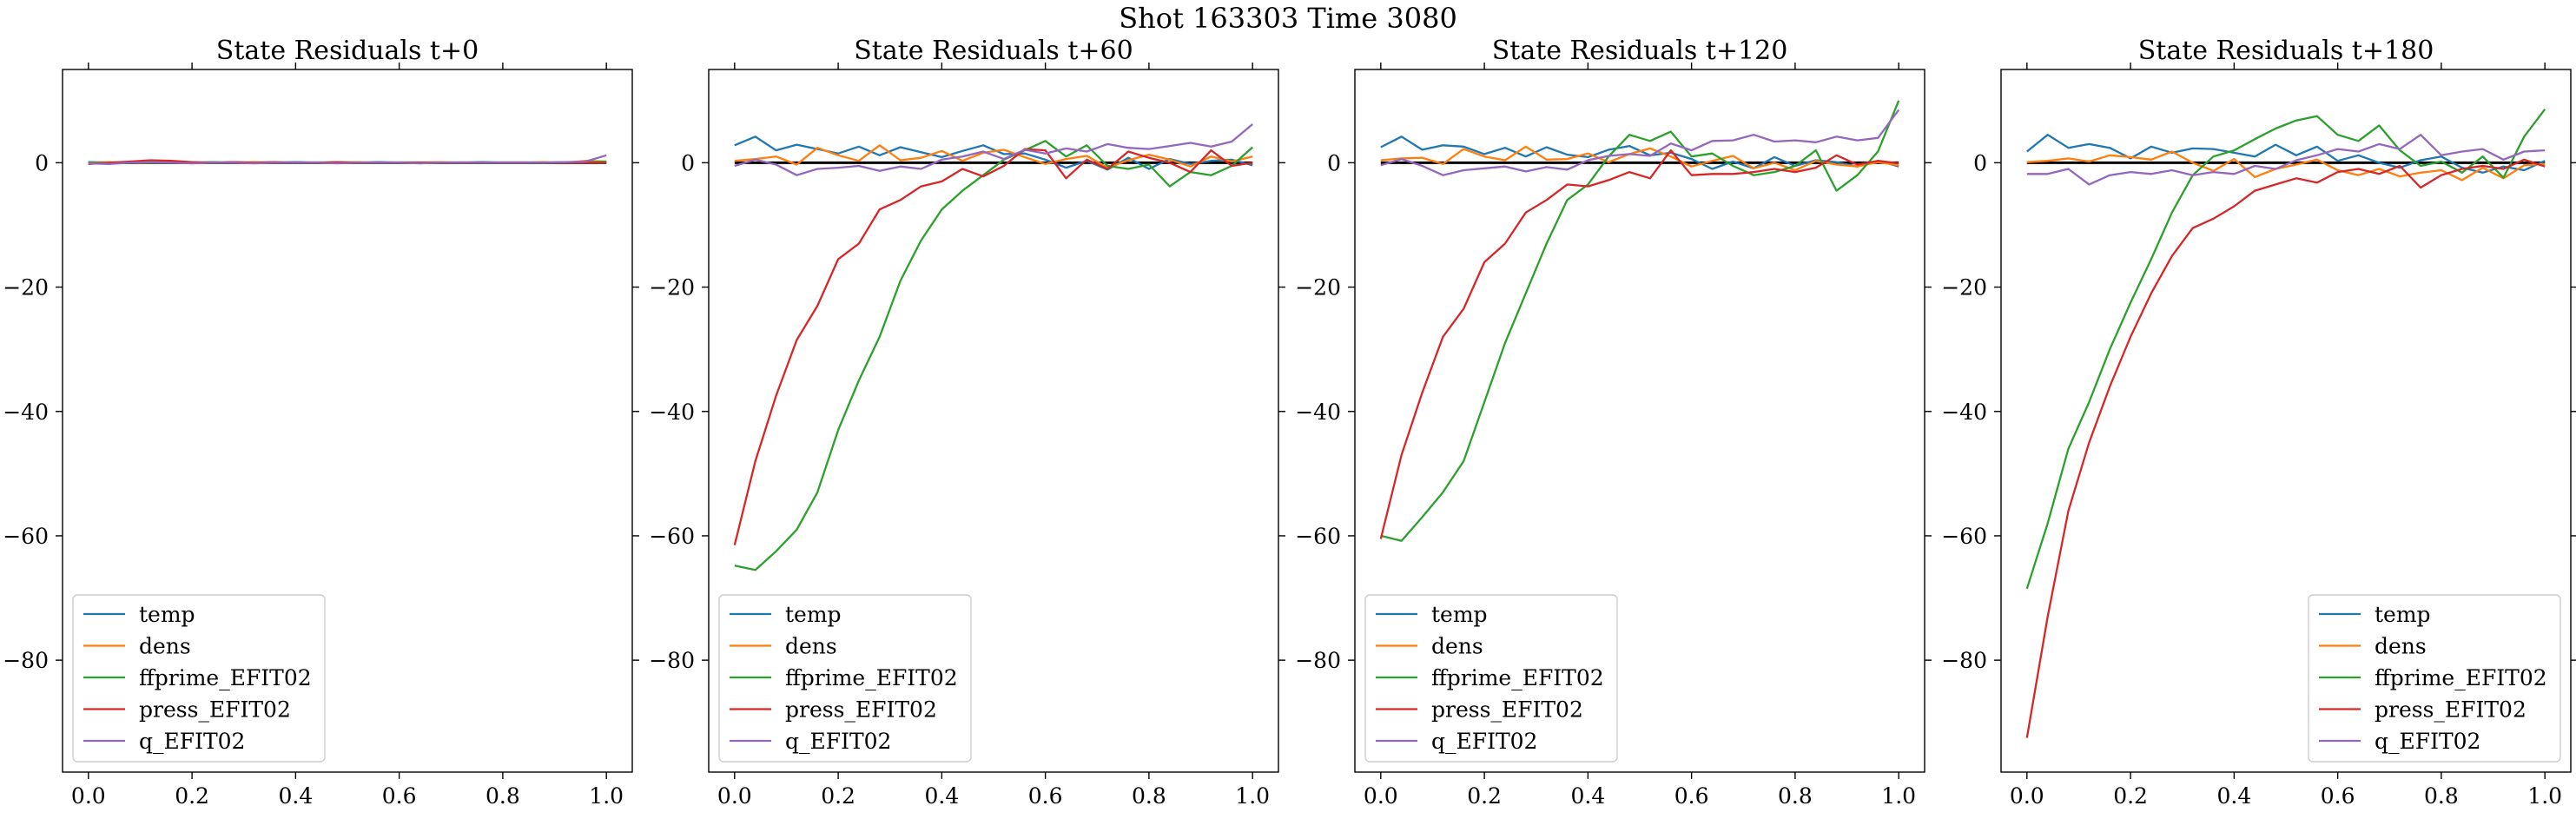 This screenshot has height=819, width=2576. What do you see at coordinates (348, 51) in the screenshot?
I see `subplot-title: State Residuals t+0` at bounding box center [348, 51].